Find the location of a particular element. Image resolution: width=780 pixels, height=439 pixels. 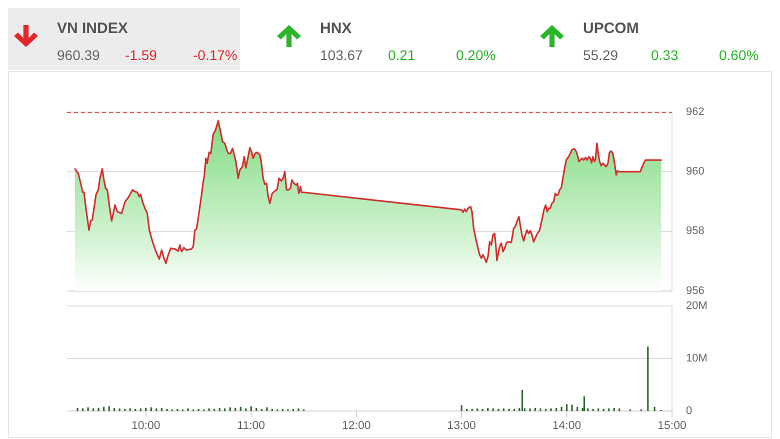

x-tick-label: 11:00 is located at coordinates (251, 426).